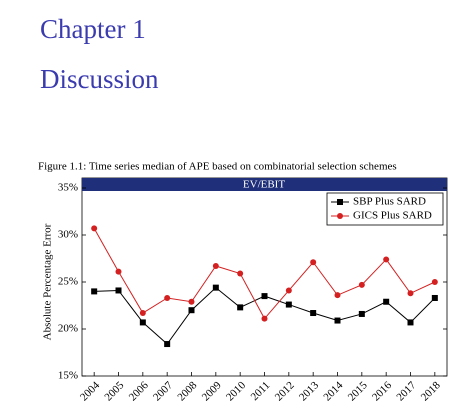 Image resolution: width=474 pixels, height=412 pixels. What do you see at coordinates (385, 209) in the screenshot?
I see `legend-box` at bounding box center [385, 209].